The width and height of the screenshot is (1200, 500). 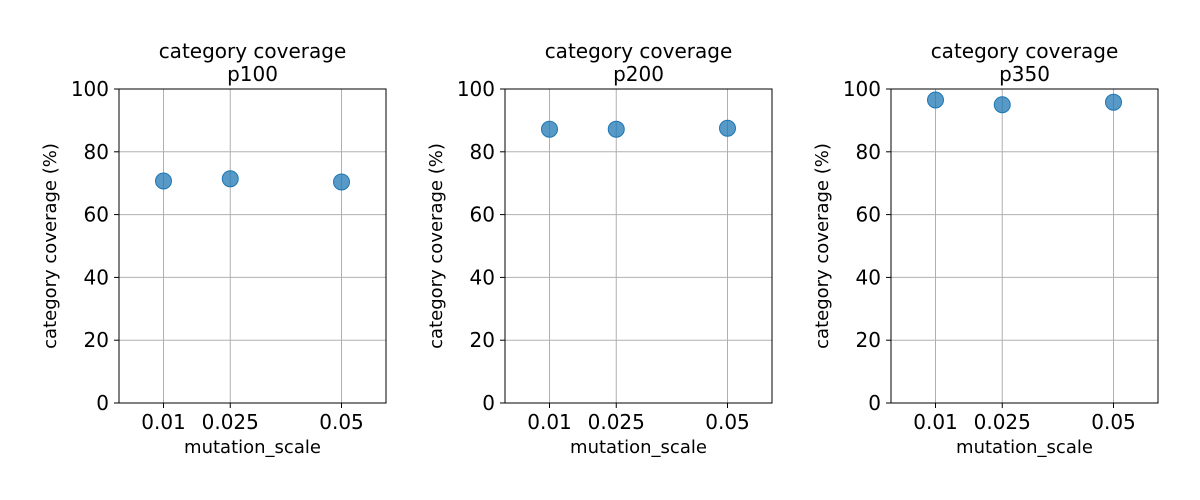 What do you see at coordinates (1024, 74) in the screenshot?
I see `chart-subtitle: p350` at bounding box center [1024, 74].